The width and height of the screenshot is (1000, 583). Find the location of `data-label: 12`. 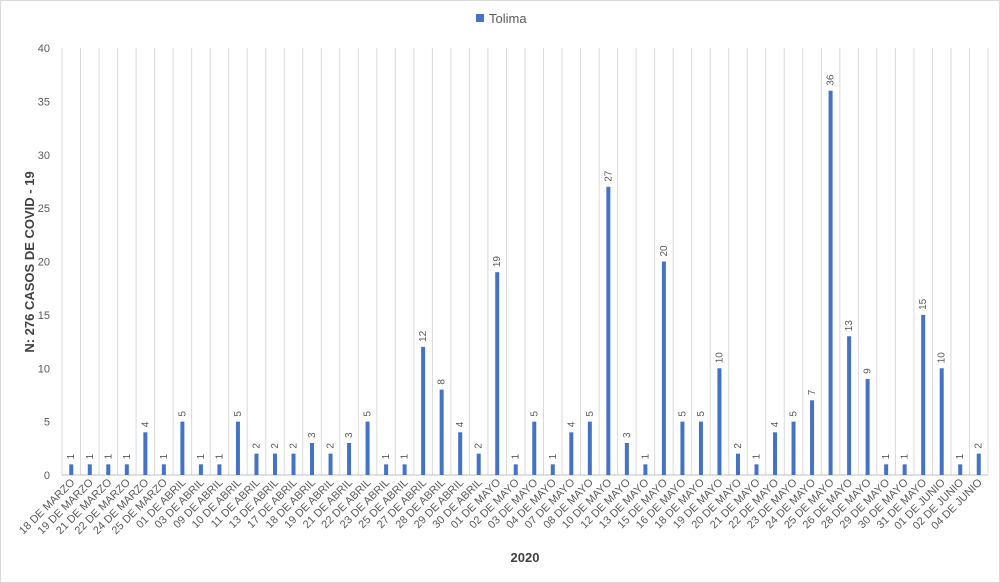

data-label: 12 is located at coordinates (423, 336).